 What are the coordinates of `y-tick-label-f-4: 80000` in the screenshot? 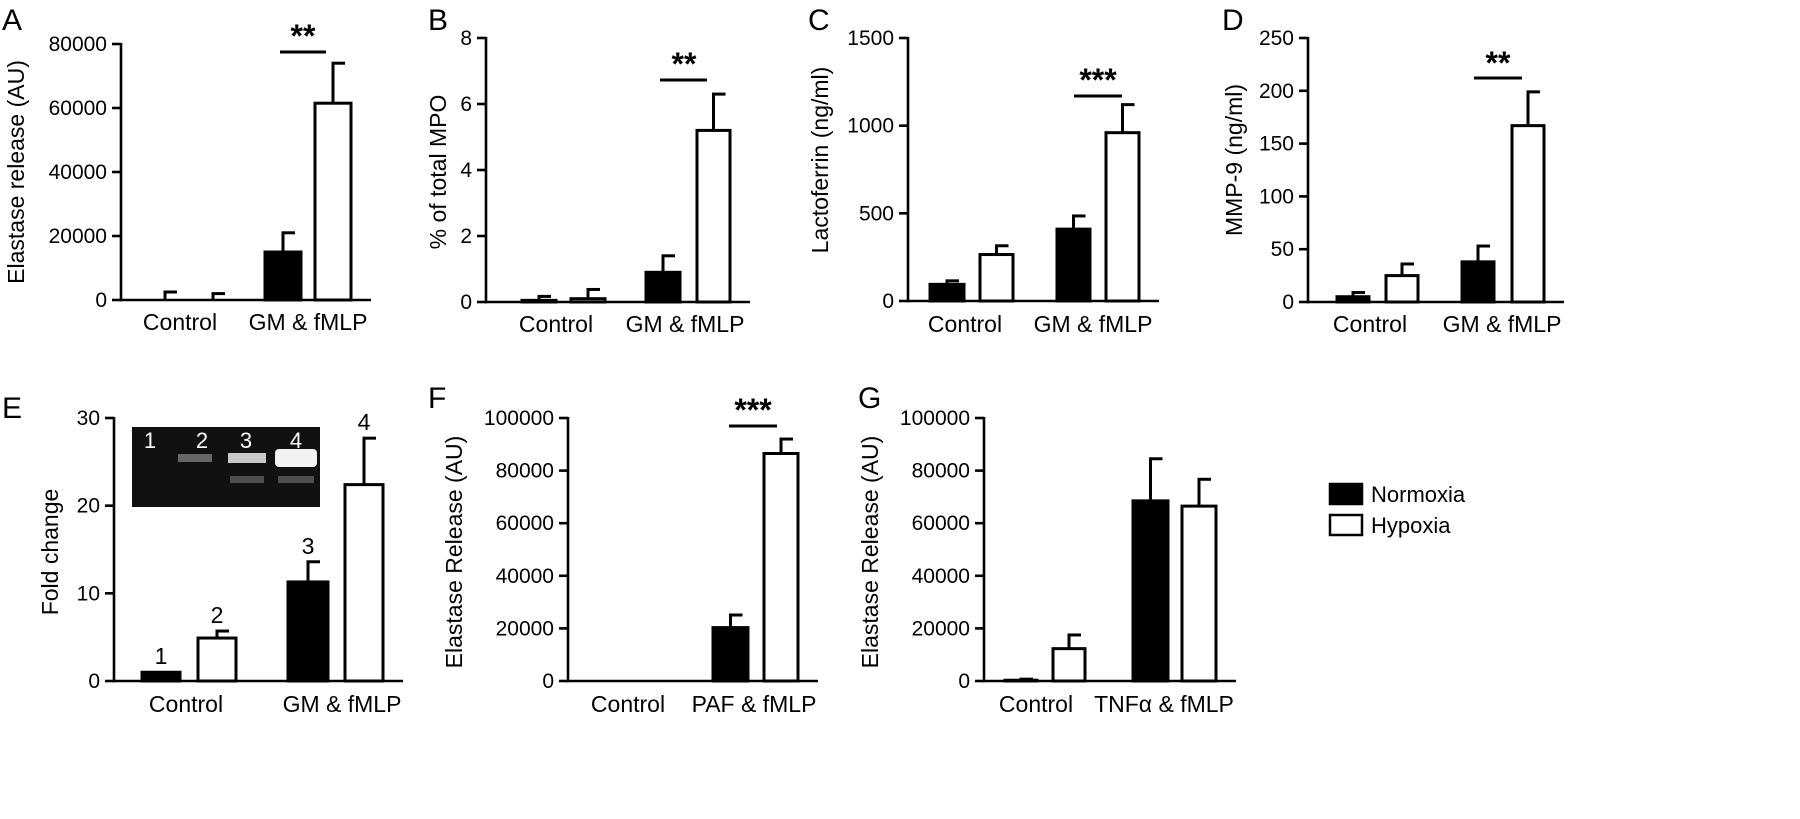 It's located at (525, 471).